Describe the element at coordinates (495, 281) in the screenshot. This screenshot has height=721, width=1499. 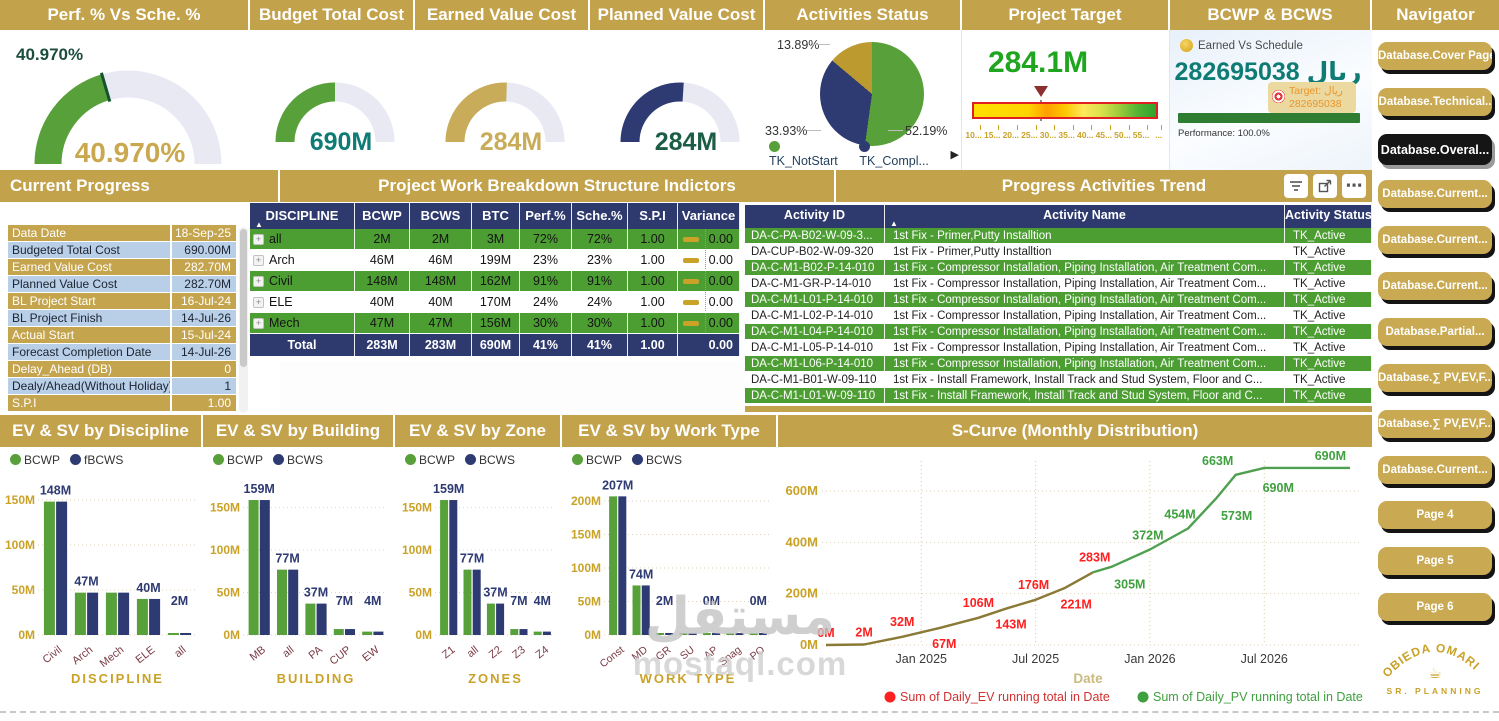
I see `wbs-row: + Civil 148M 148M 162M 91% 91% 1.00 0.00` at that location.